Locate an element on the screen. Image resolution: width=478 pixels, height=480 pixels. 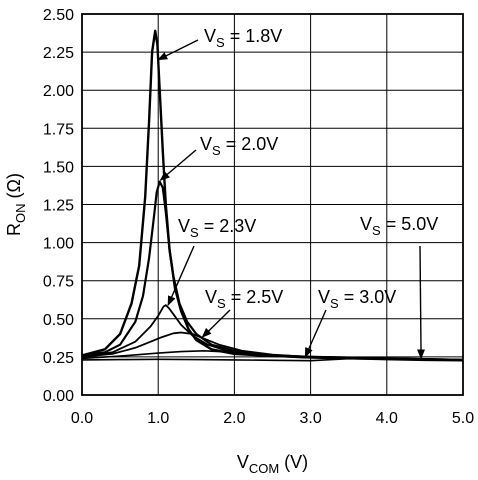
y-tick-label: 2.00 is located at coordinates (58, 91).